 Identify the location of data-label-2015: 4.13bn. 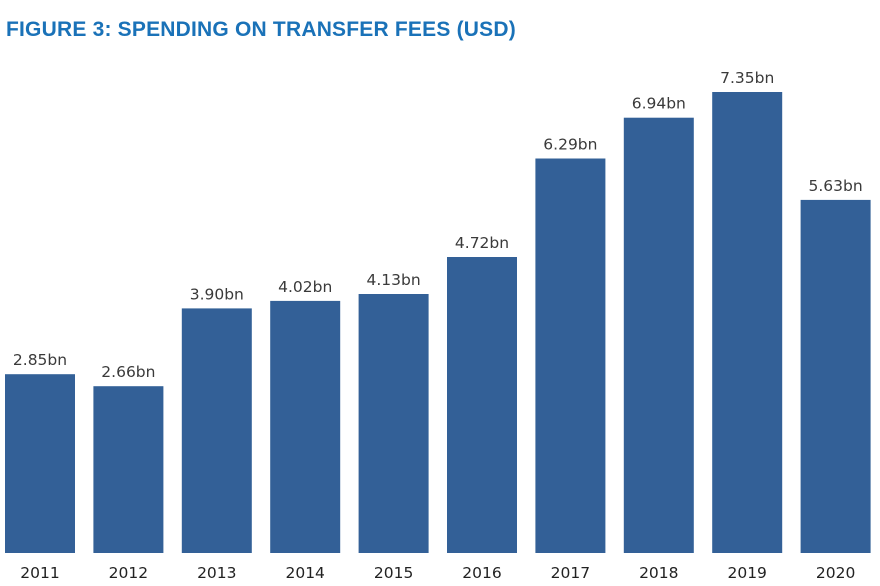
(394, 280).